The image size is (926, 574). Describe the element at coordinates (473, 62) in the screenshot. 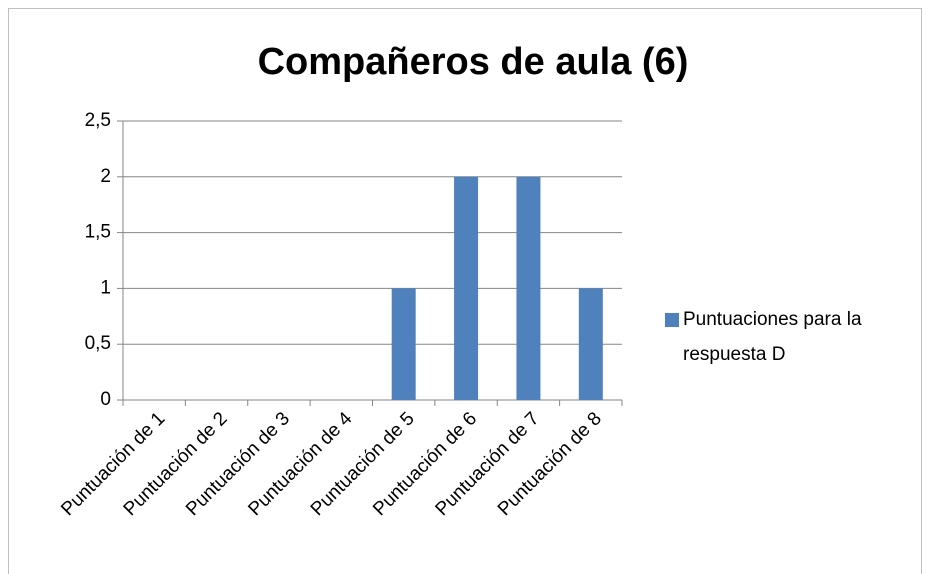

I see `chart-title: Compañeros de aula (6)` at that location.